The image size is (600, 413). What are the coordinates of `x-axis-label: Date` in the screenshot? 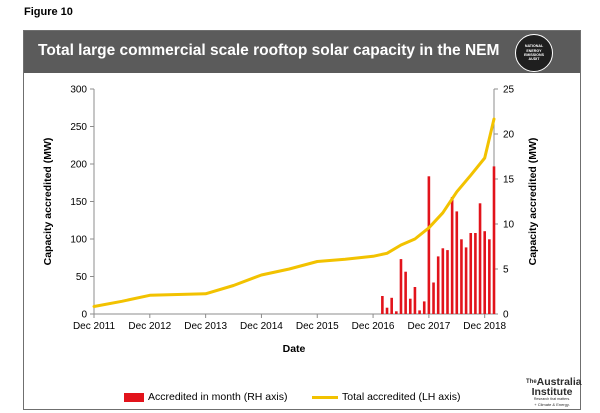 It's located at (294, 349).